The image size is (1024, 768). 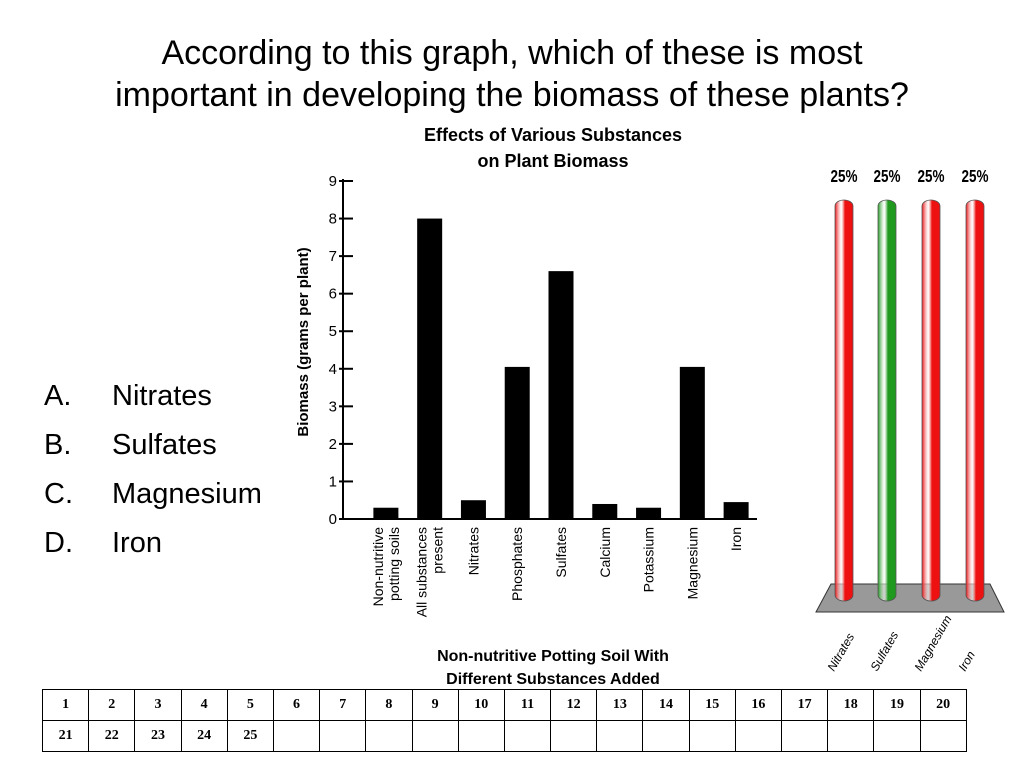 I want to click on y-tick-label: 4, so click(x=333, y=369).